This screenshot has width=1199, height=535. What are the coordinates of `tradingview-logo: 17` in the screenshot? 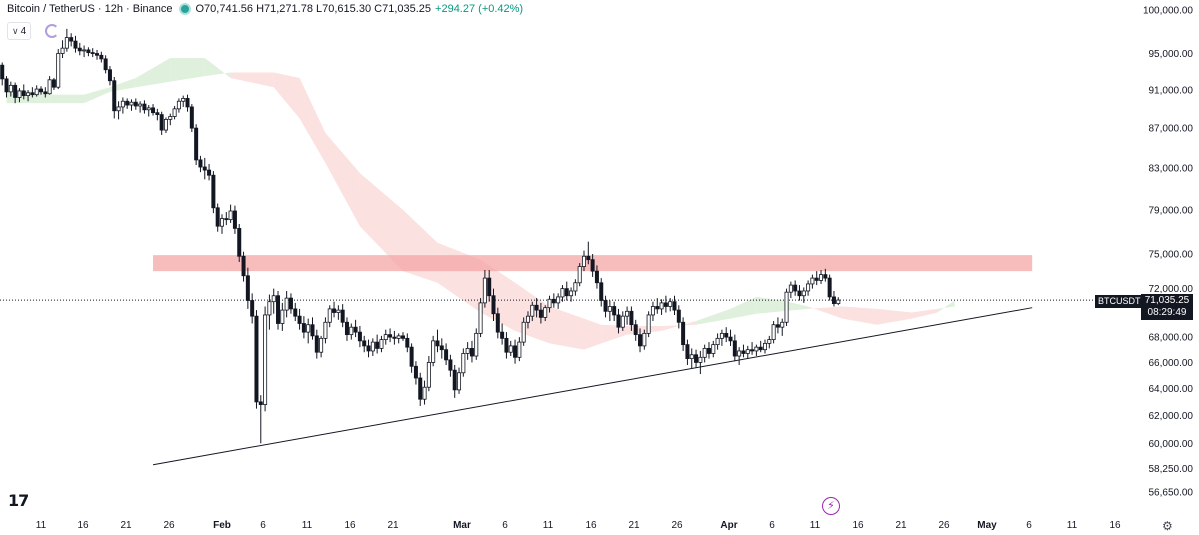 It's located at (18, 500).